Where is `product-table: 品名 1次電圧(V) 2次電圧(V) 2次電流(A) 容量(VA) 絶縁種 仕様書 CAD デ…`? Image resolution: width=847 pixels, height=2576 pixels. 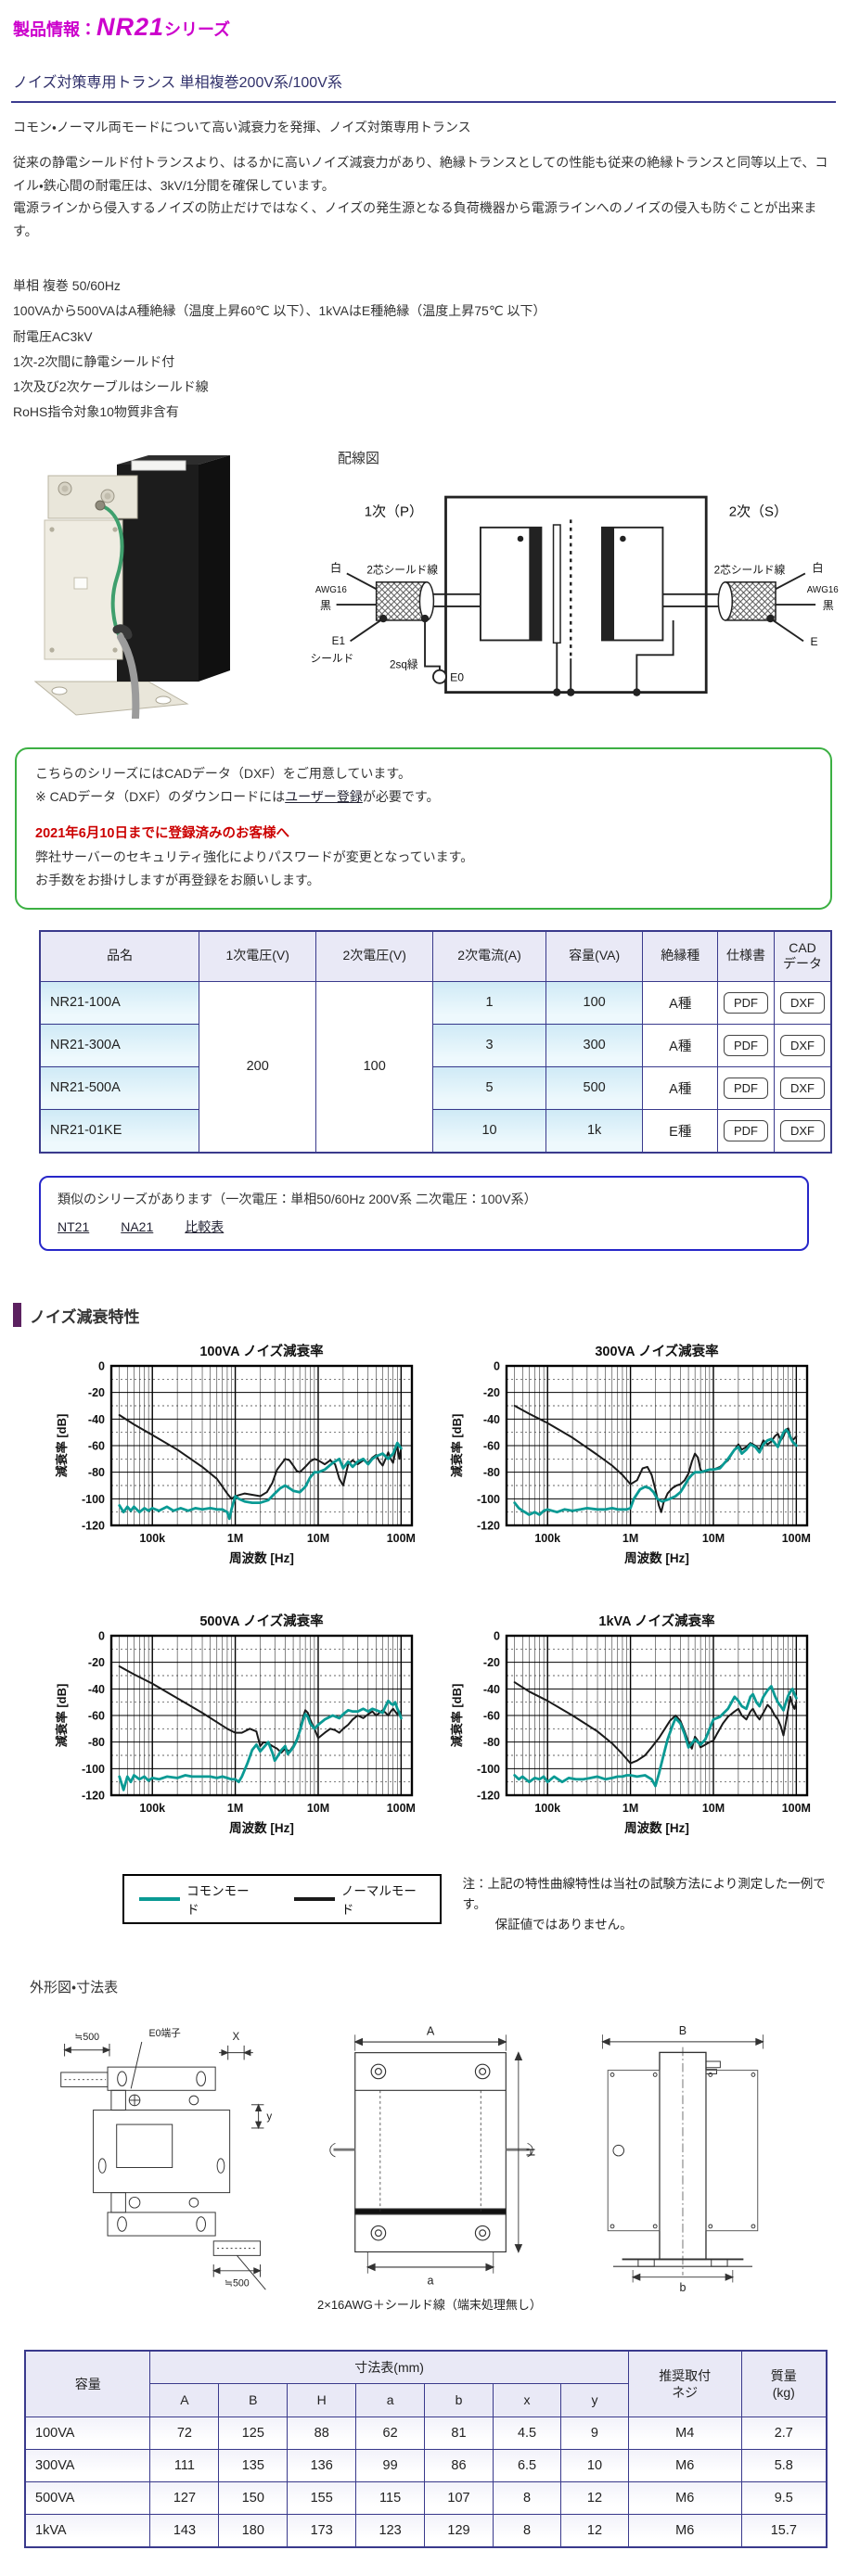 product-table: 品名 1次電圧(V) 2次電圧(V) 2次電流(A) 容量(VA) 絶縁種 仕様書 CAD デ… is located at coordinates (435, 1042).